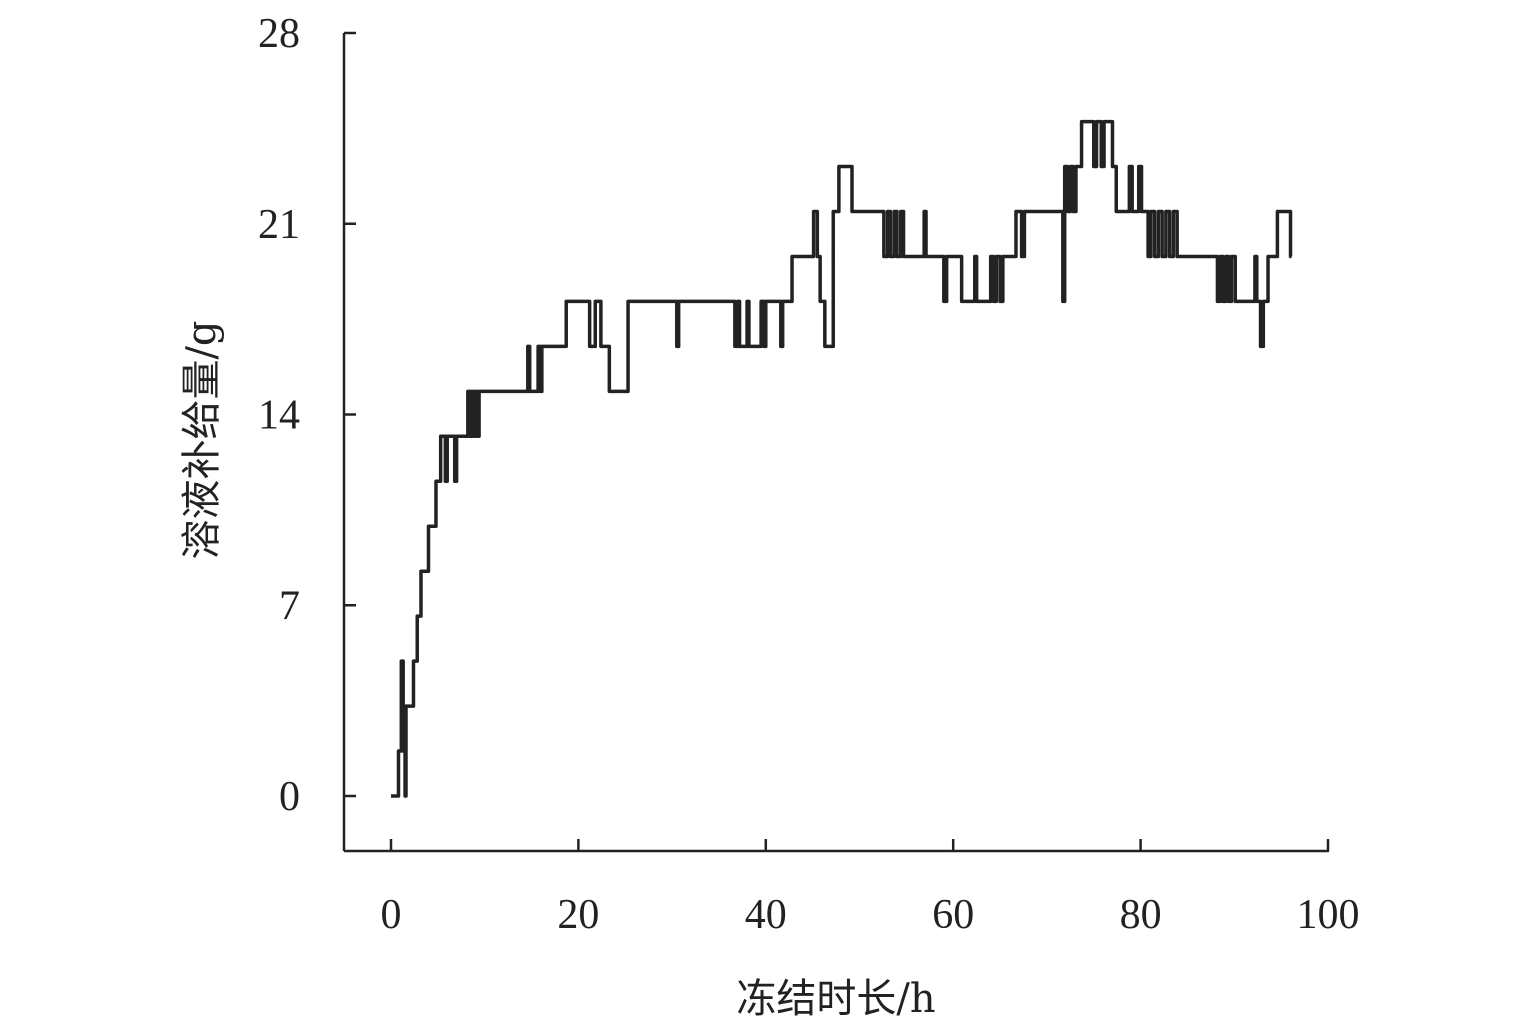 The image size is (1535, 1033). What do you see at coordinates (766, 915) in the screenshot?
I see `x-tick-label: 40` at bounding box center [766, 915].